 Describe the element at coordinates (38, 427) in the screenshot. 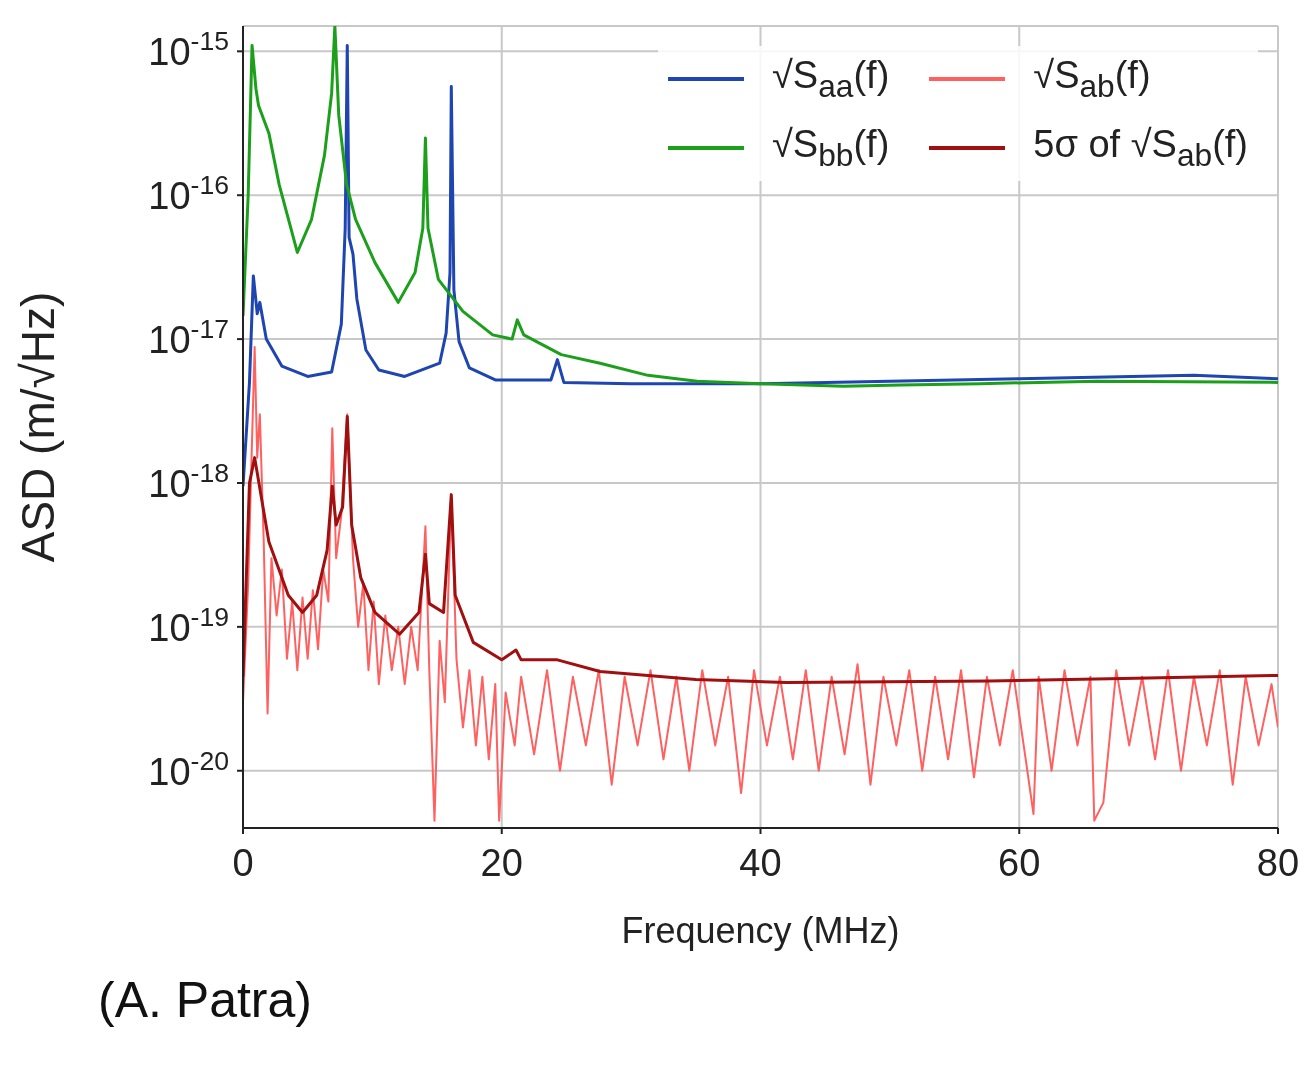

I see `y-axis-title: ASD (m/√Hz)` at that location.